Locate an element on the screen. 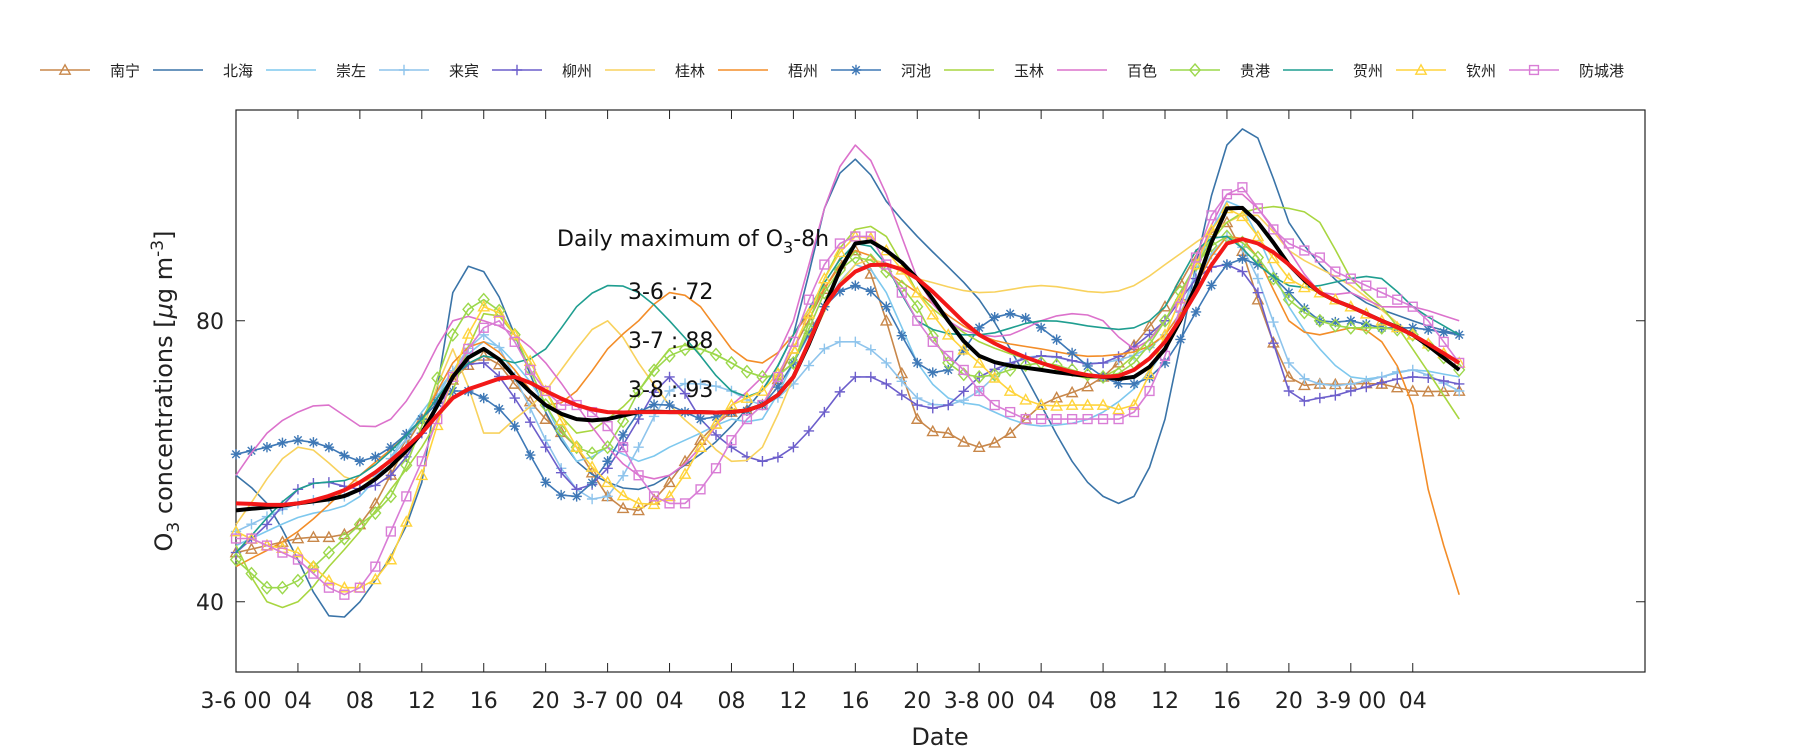 The width and height of the screenshot is (1800, 750). legend-marker is located at coordinates (1195, 70).